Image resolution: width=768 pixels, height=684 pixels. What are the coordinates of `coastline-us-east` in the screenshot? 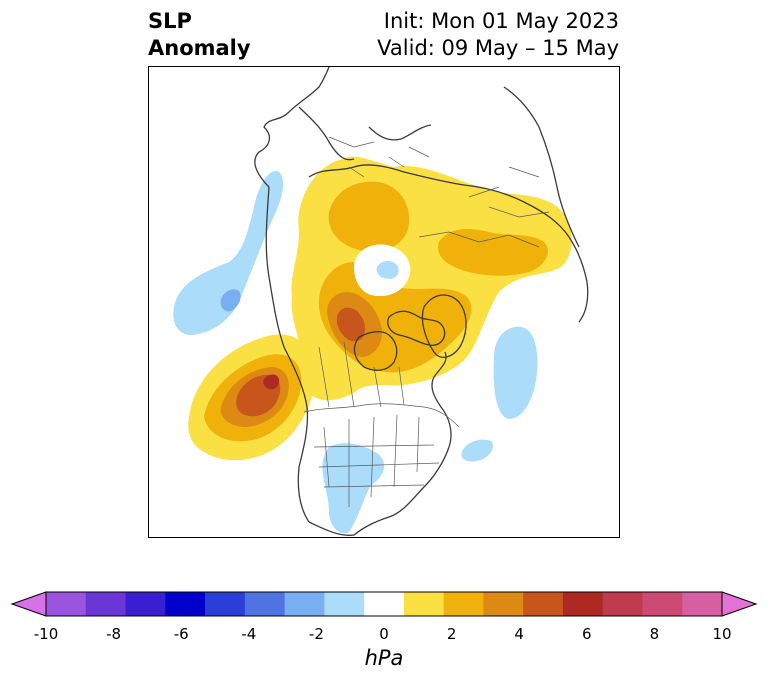 It's located at (441, 399).